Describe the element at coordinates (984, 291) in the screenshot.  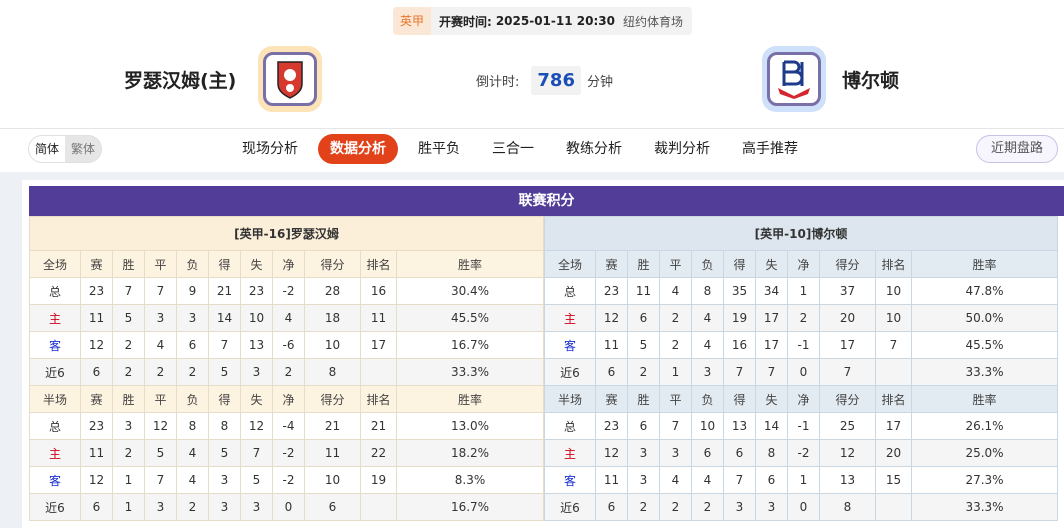
I see `table-cell: 47.8%` at that location.